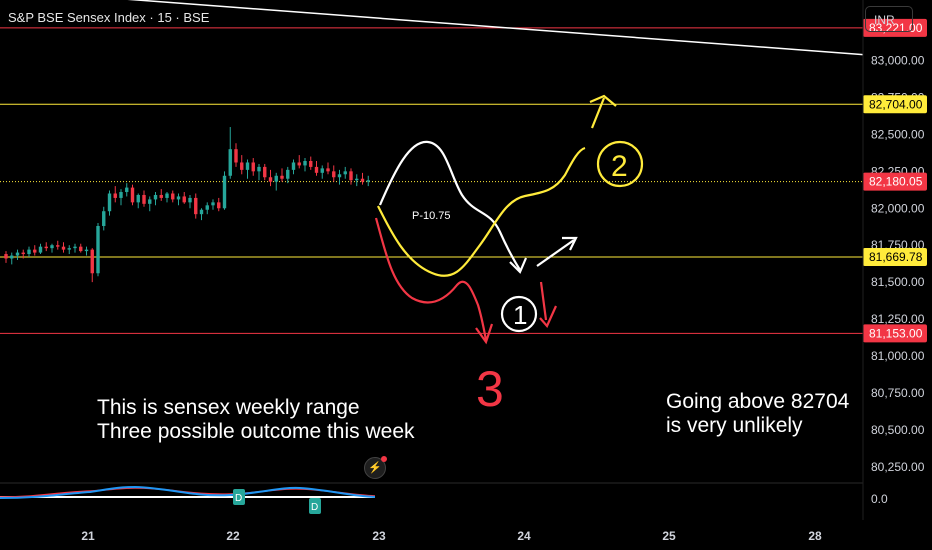  What do you see at coordinates (228, 407) in the screenshot?
I see `note-left-line1: This is sensex weekly range` at bounding box center [228, 407].